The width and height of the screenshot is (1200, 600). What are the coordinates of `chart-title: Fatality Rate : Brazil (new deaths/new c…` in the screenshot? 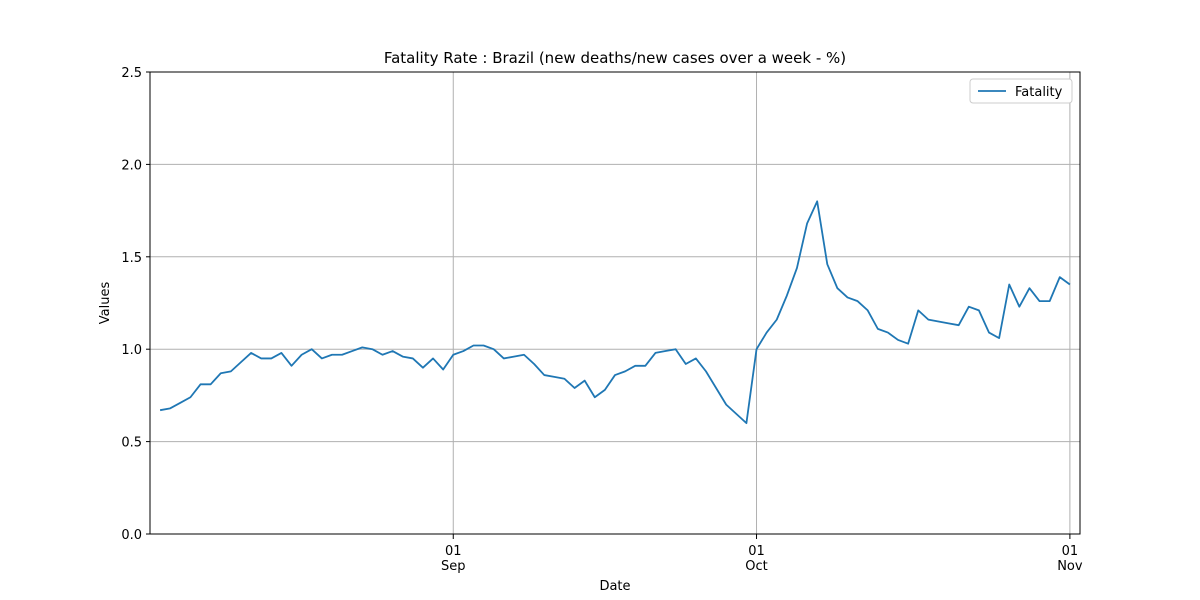 It's located at (615, 58).